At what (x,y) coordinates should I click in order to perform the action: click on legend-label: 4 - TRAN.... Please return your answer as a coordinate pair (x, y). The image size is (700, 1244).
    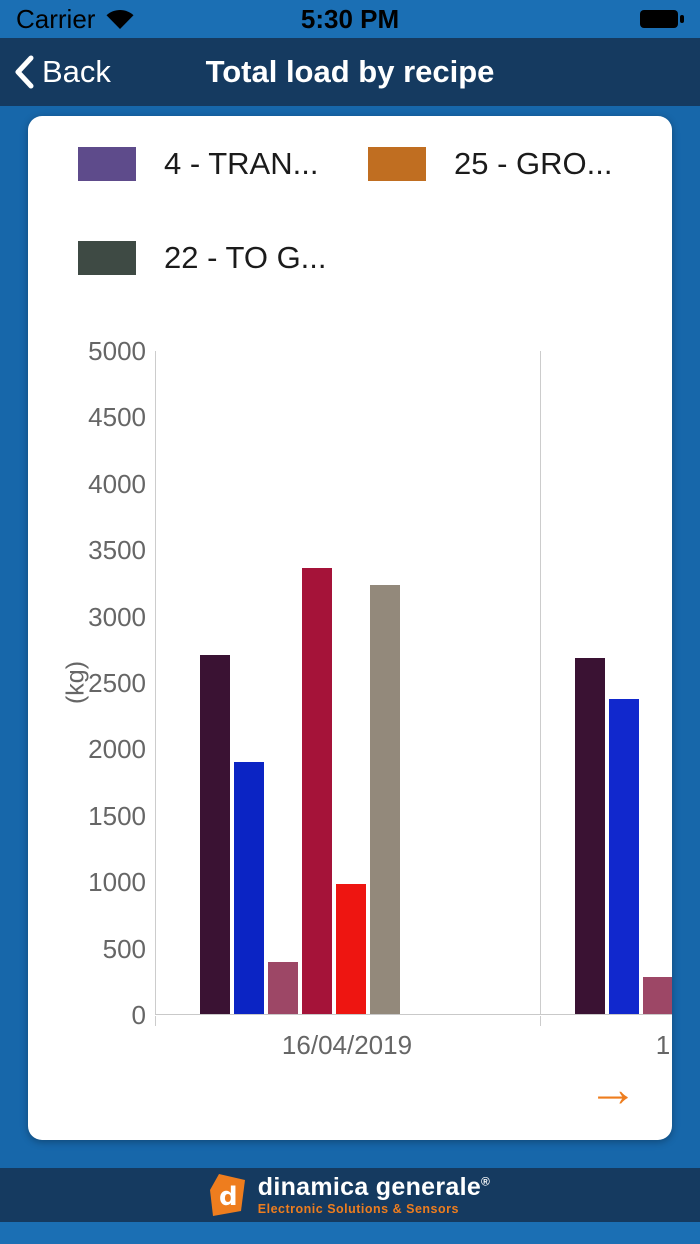
    Looking at the image, I should click on (241, 163).